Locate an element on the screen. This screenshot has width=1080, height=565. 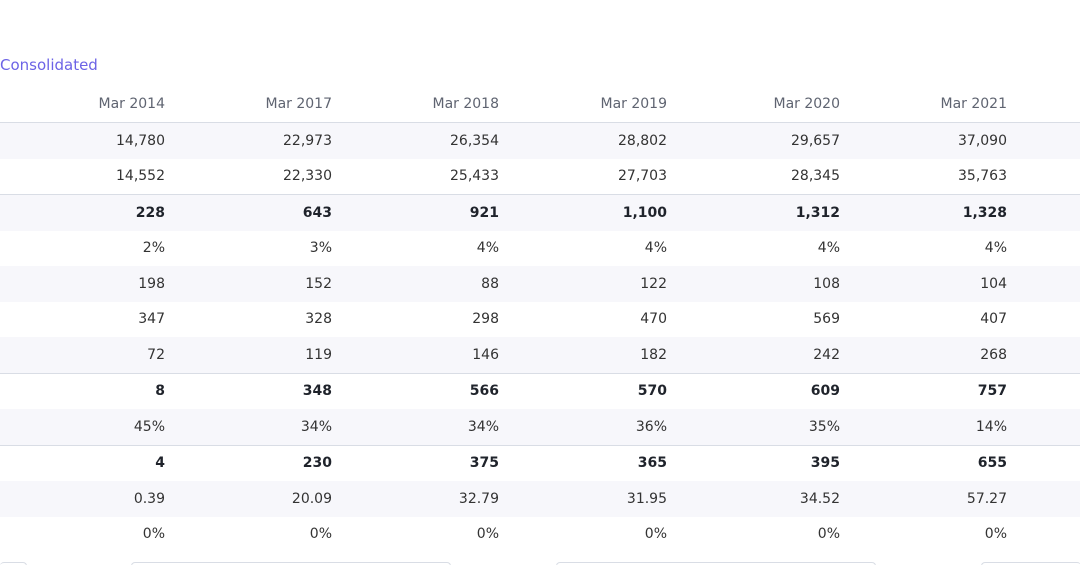
table-cell: 609 is located at coordinates (753, 390).